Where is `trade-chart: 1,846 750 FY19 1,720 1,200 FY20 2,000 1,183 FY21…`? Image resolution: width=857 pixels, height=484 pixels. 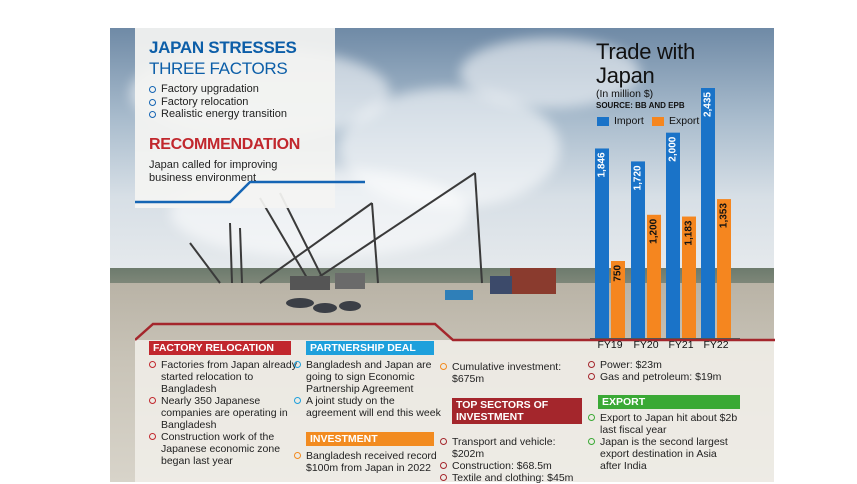
trade-chart: 1,846 750 FY19 1,720 1,200 FY20 2,000 1,183 FY21… is located at coordinates (665, 219).